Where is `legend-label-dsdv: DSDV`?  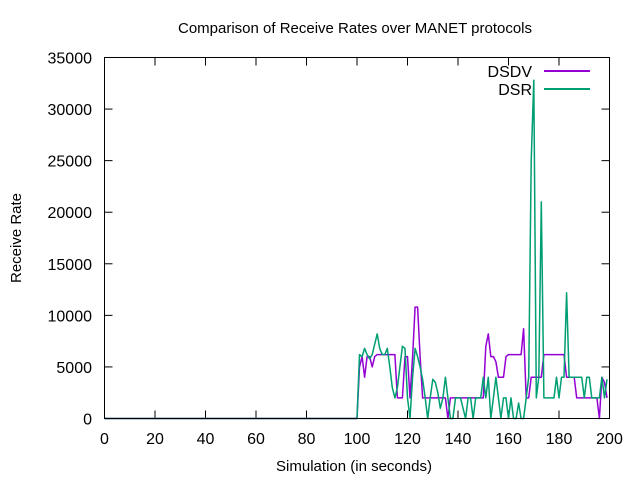 legend-label-dsdv: DSDV is located at coordinates (510, 72).